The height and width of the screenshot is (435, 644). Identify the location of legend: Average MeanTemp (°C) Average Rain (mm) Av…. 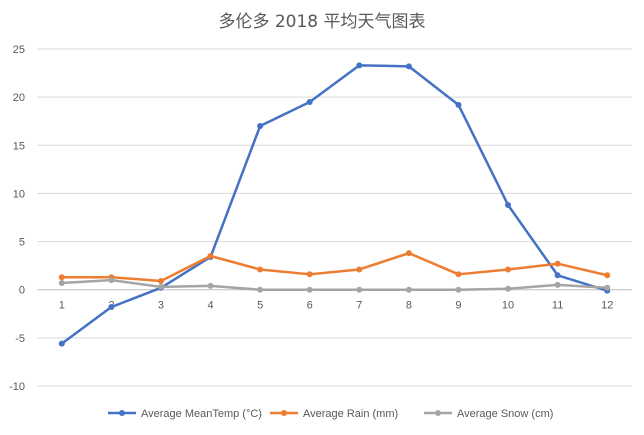
(330, 414).